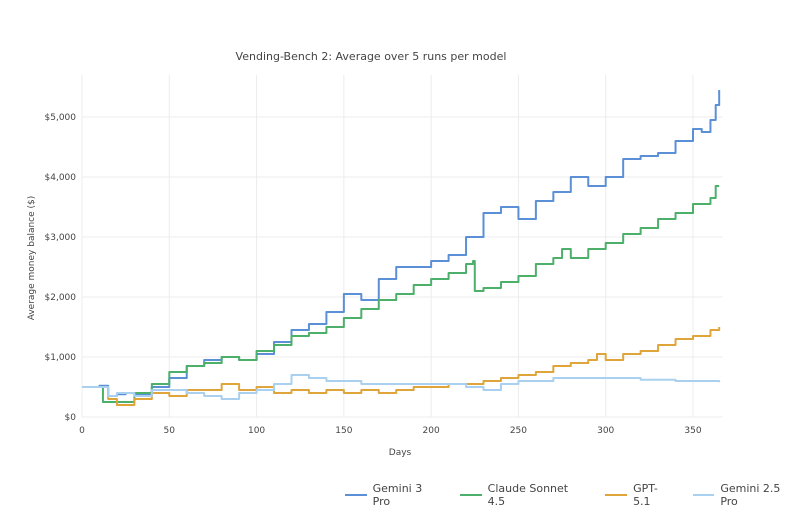  Describe the element at coordinates (645, 495) in the screenshot. I see `legend-label: GPT-5.1` at that location.